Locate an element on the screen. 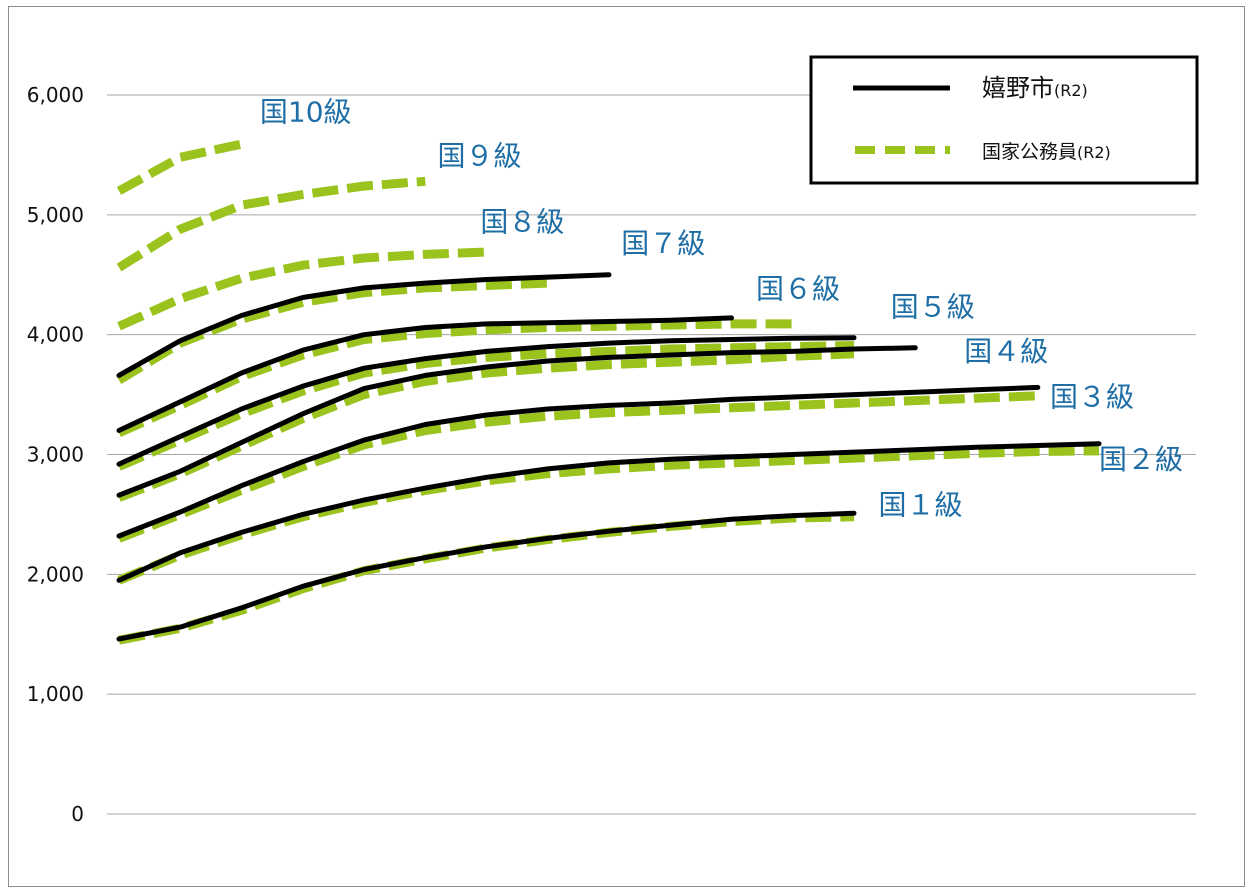 Image resolution: width=1248 pixels, height=894 pixels. grade-label: 国10級 is located at coordinates (306, 111).